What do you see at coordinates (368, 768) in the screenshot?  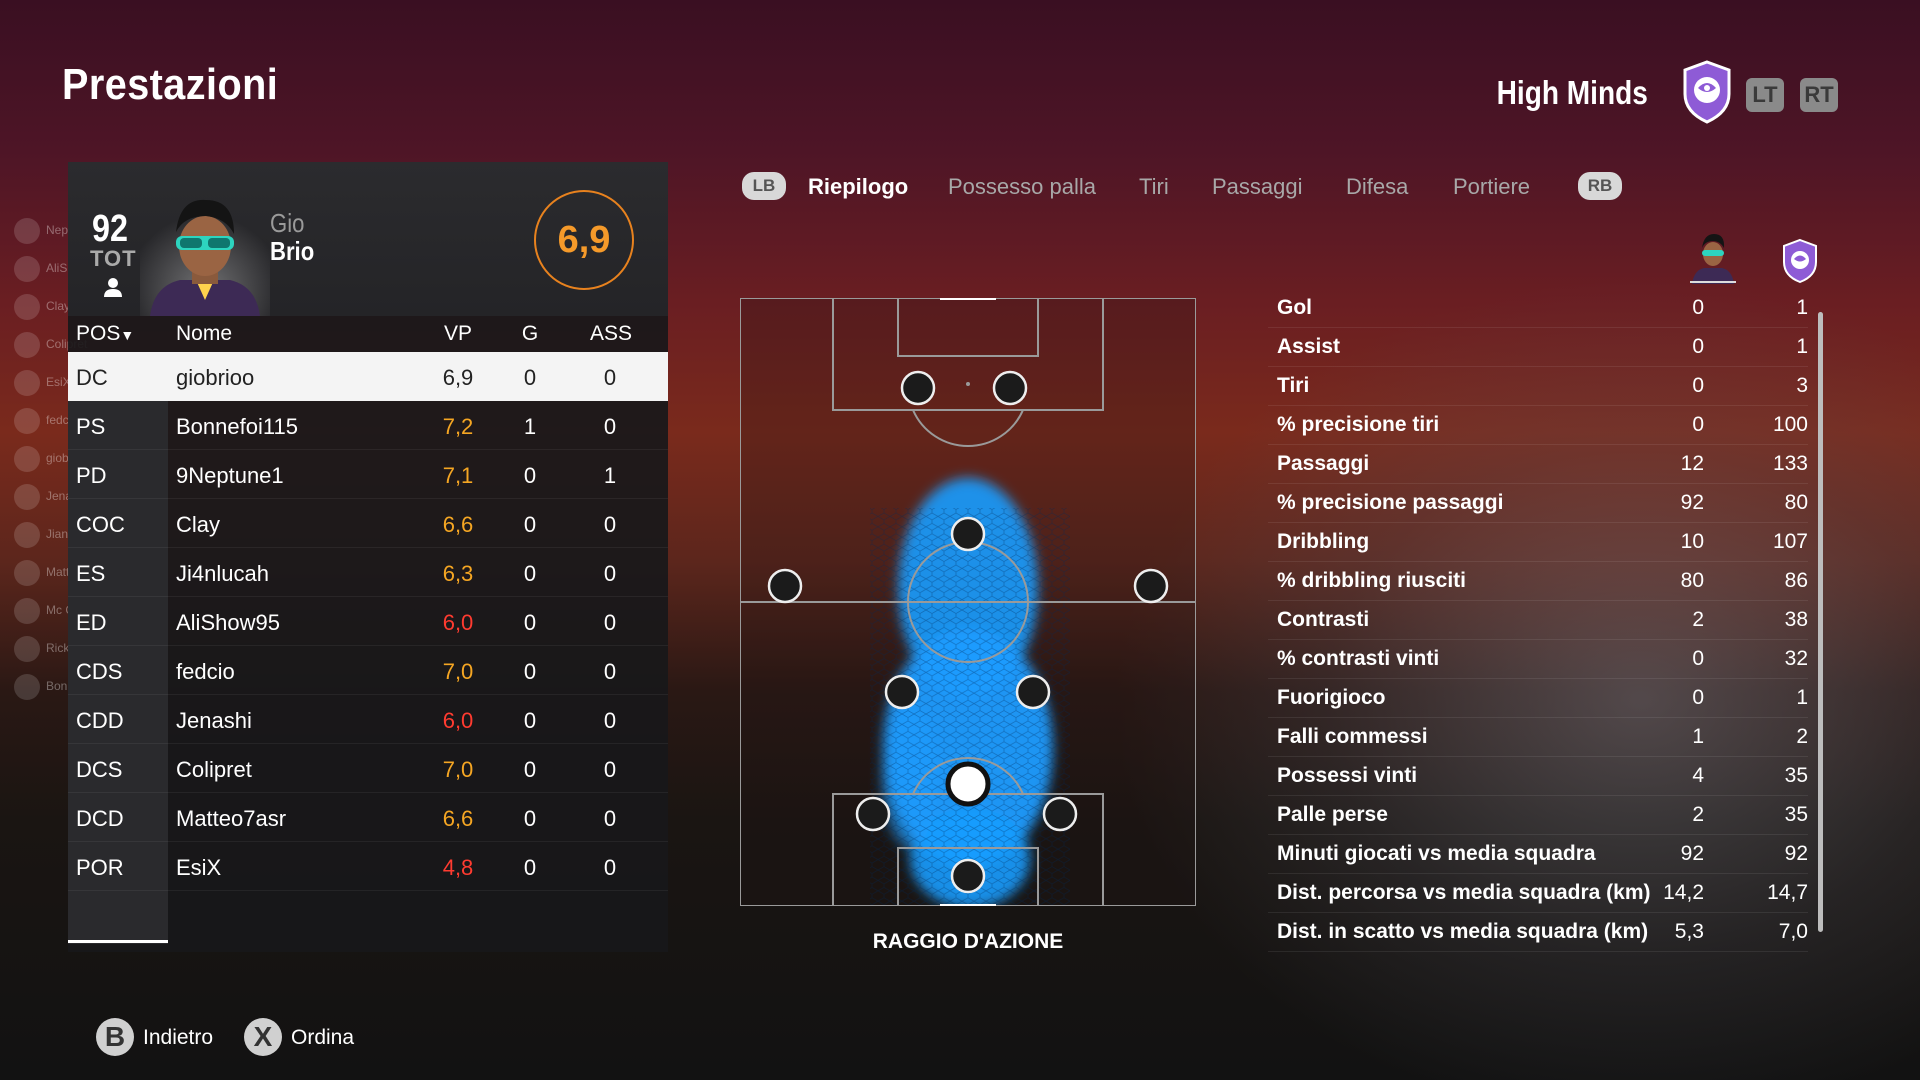 I see `table-row: DCS Colipret 7,0 0 0` at bounding box center [368, 768].